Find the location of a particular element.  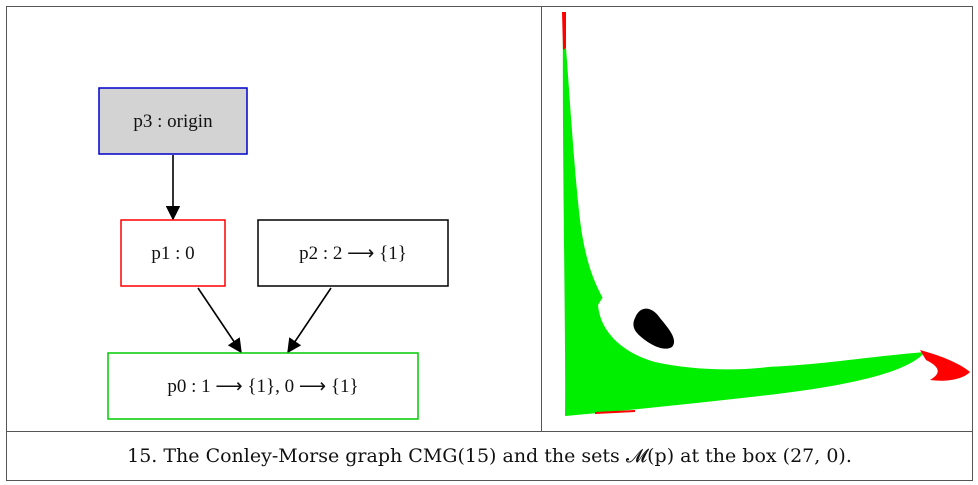

node-p0: p0 : 1 ⟶ {1}, 0 ⟶ {1} is located at coordinates (263, 386).